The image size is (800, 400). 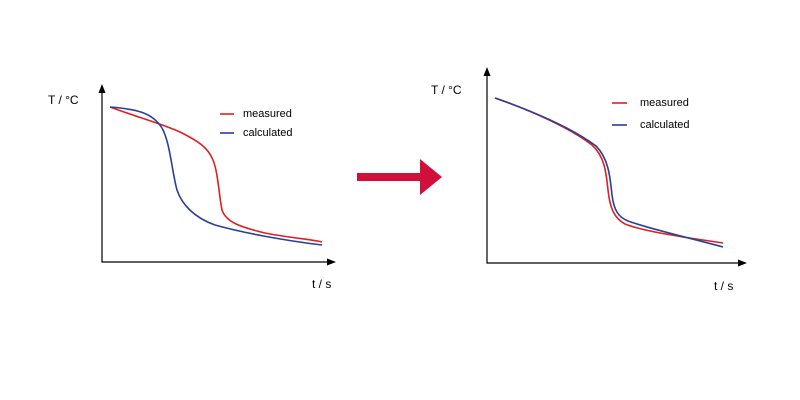 I want to click on axes, so click(x=215, y=176).